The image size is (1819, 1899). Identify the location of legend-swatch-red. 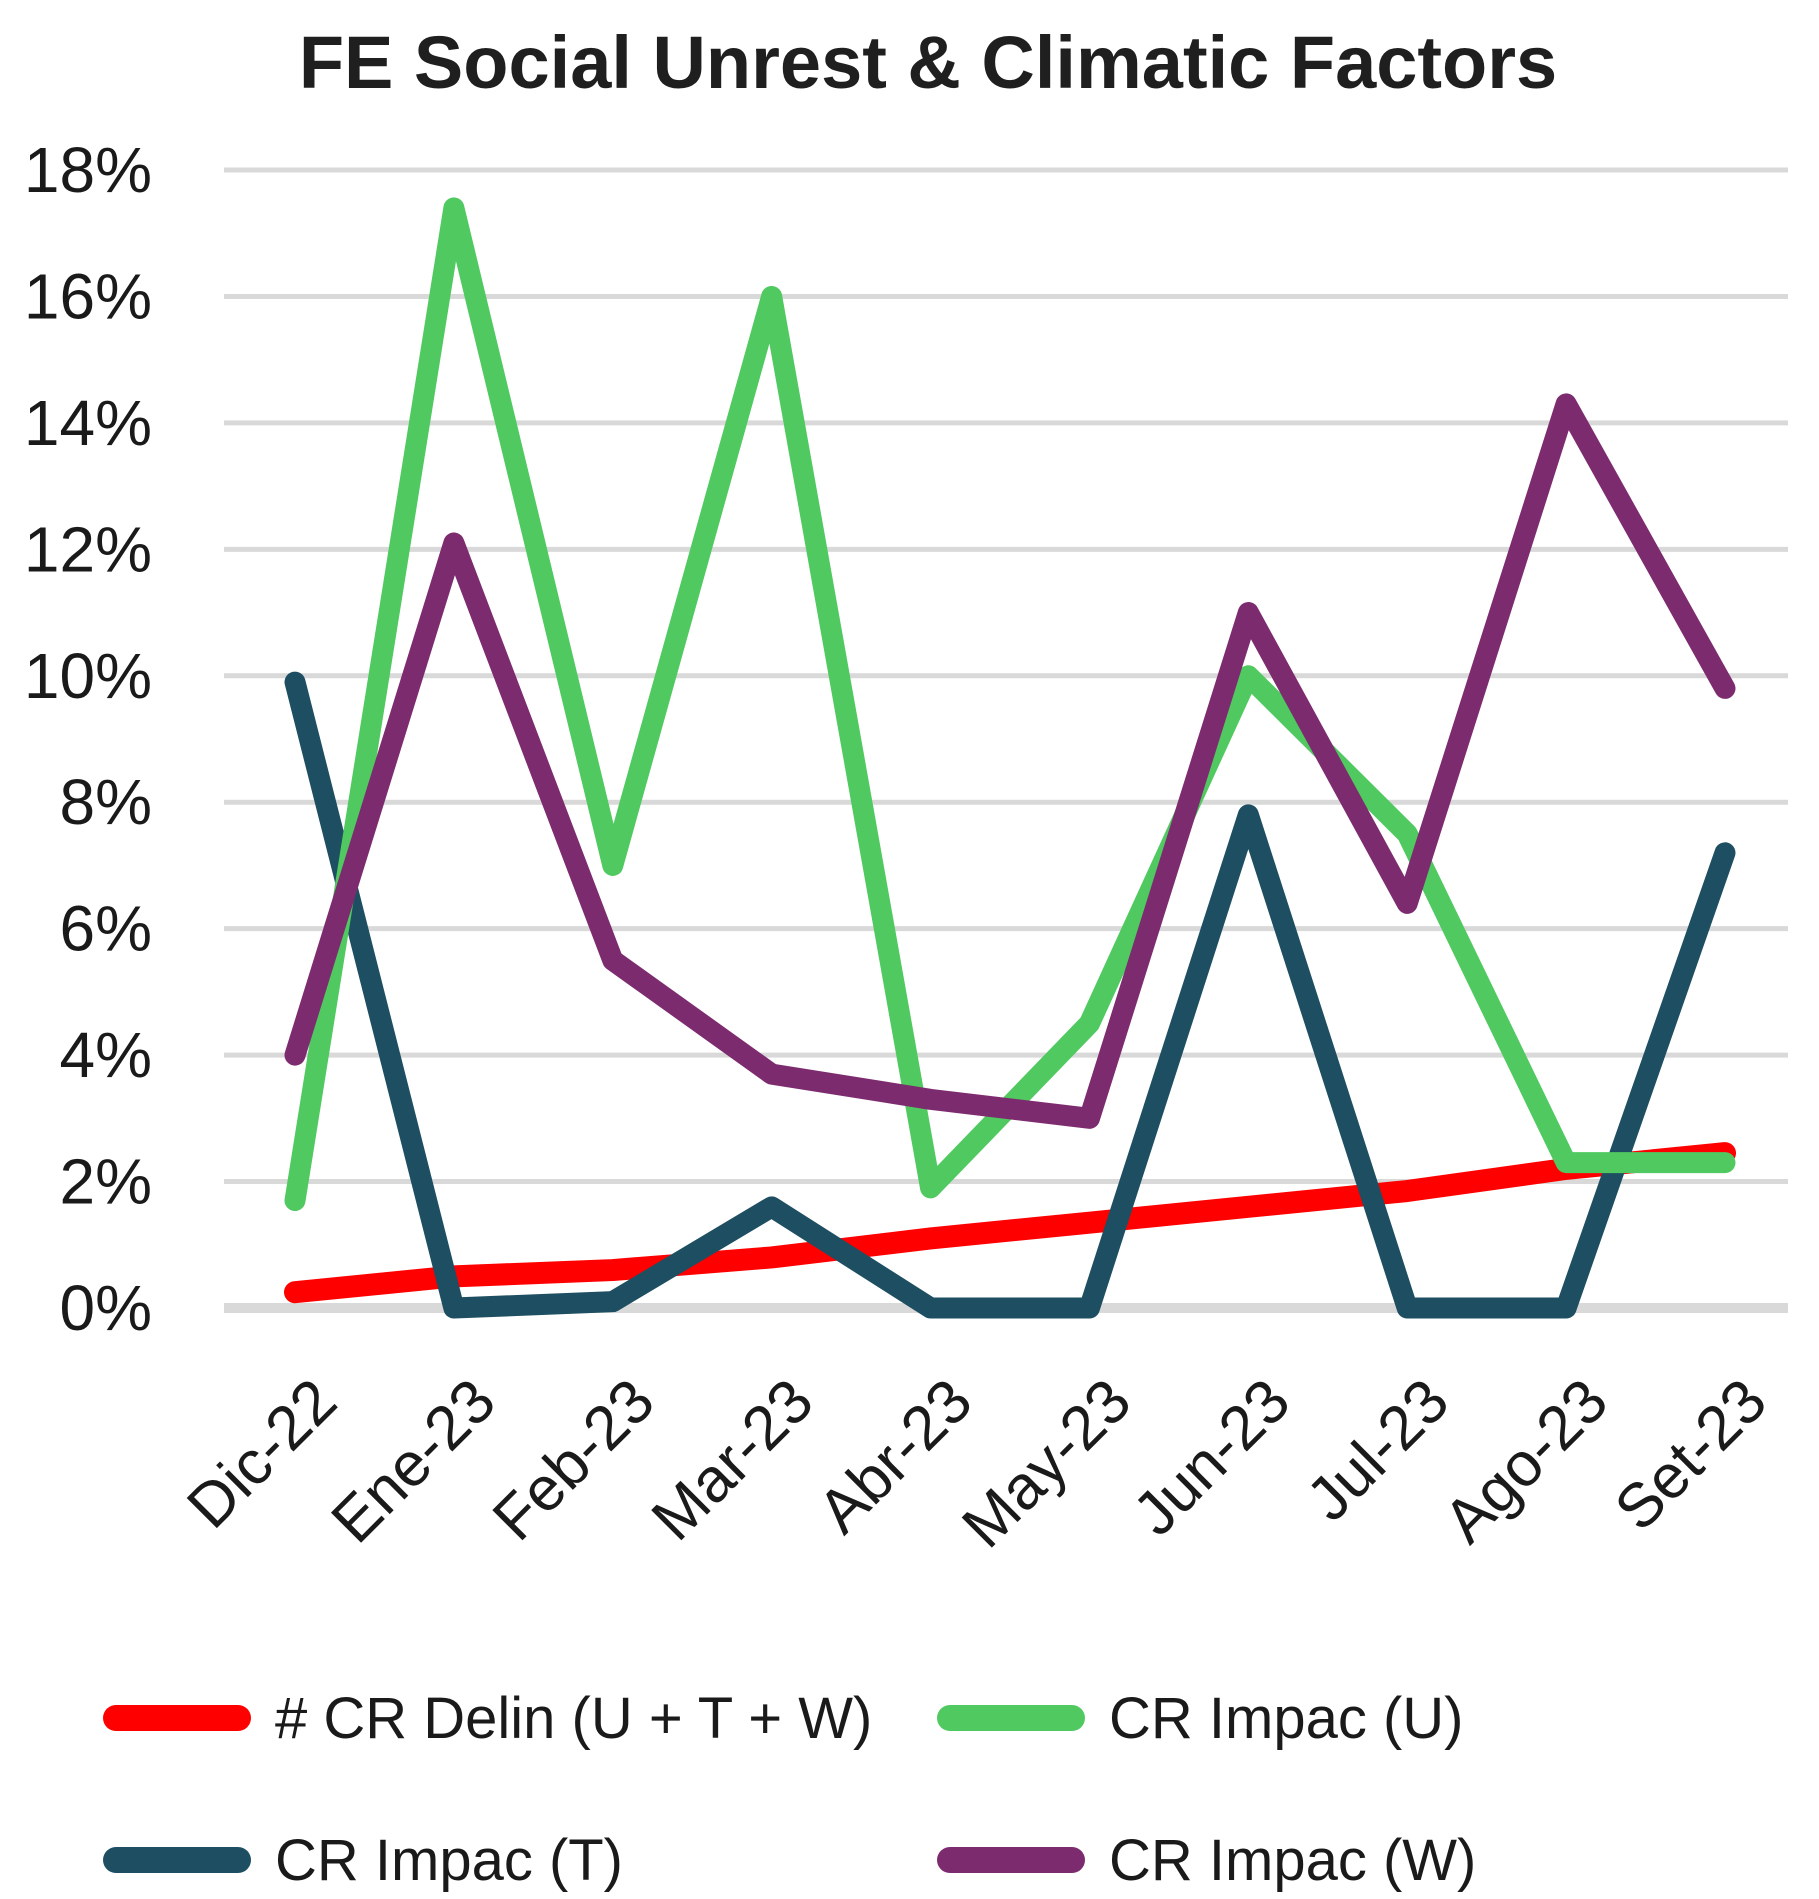
(177, 1718).